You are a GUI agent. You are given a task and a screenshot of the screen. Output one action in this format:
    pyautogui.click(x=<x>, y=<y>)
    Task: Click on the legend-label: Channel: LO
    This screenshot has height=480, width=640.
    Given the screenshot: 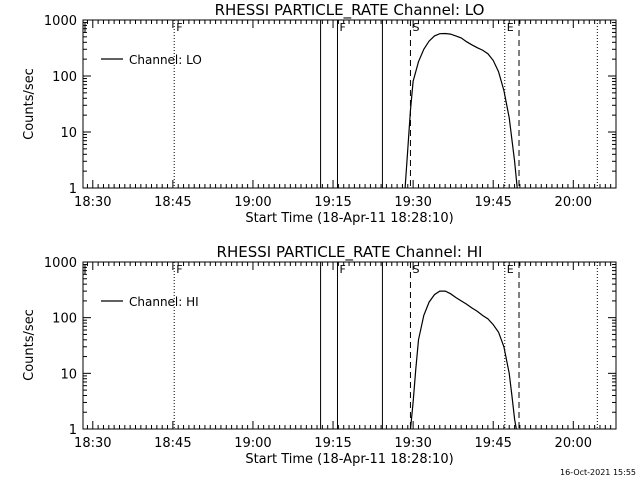 What is the action you would take?
    pyautogui.click(x=165, y=60)
    